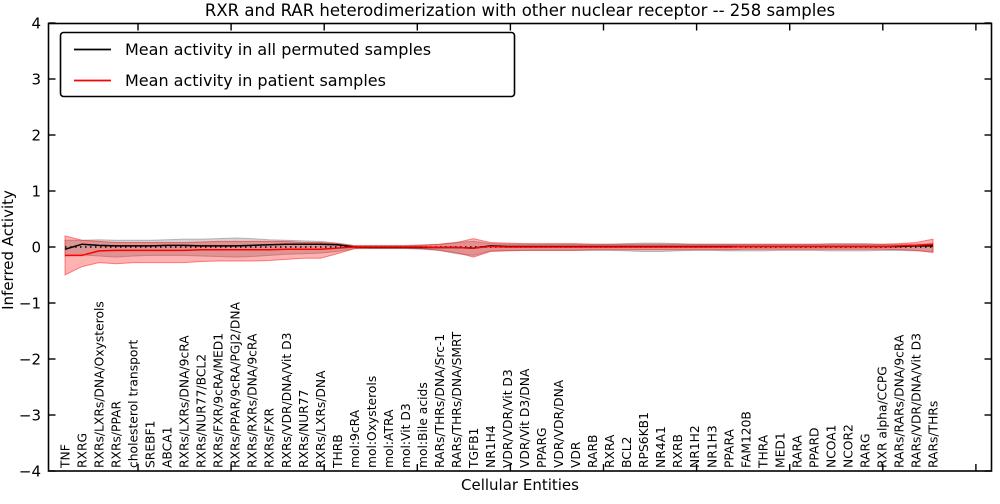 This screenshot has width=1000, height=504. What do you see at coordinates (542, 447) in the screenshot?
I see `x-category-label: PPARG` at bounding box center [542, 447].